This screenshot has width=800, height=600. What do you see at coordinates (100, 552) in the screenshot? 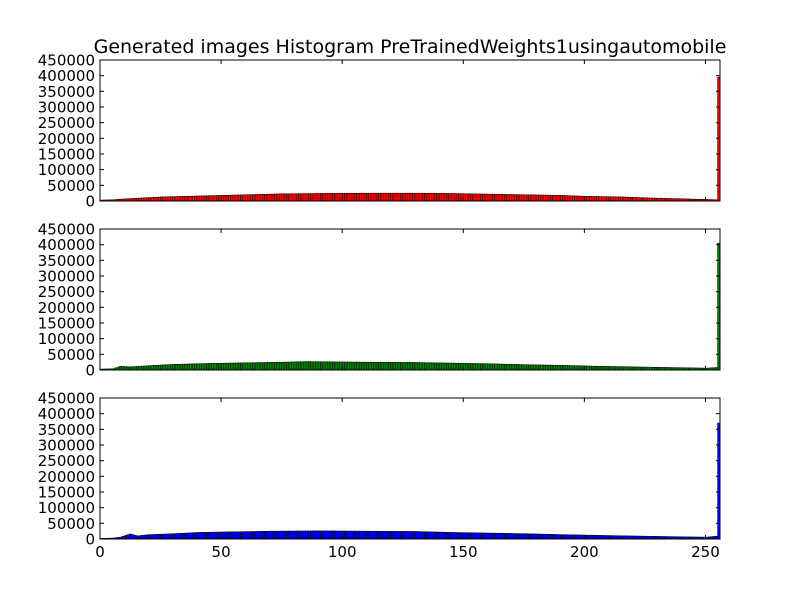
I see `x-tick-label: 0` at bounding box center [100, 552].